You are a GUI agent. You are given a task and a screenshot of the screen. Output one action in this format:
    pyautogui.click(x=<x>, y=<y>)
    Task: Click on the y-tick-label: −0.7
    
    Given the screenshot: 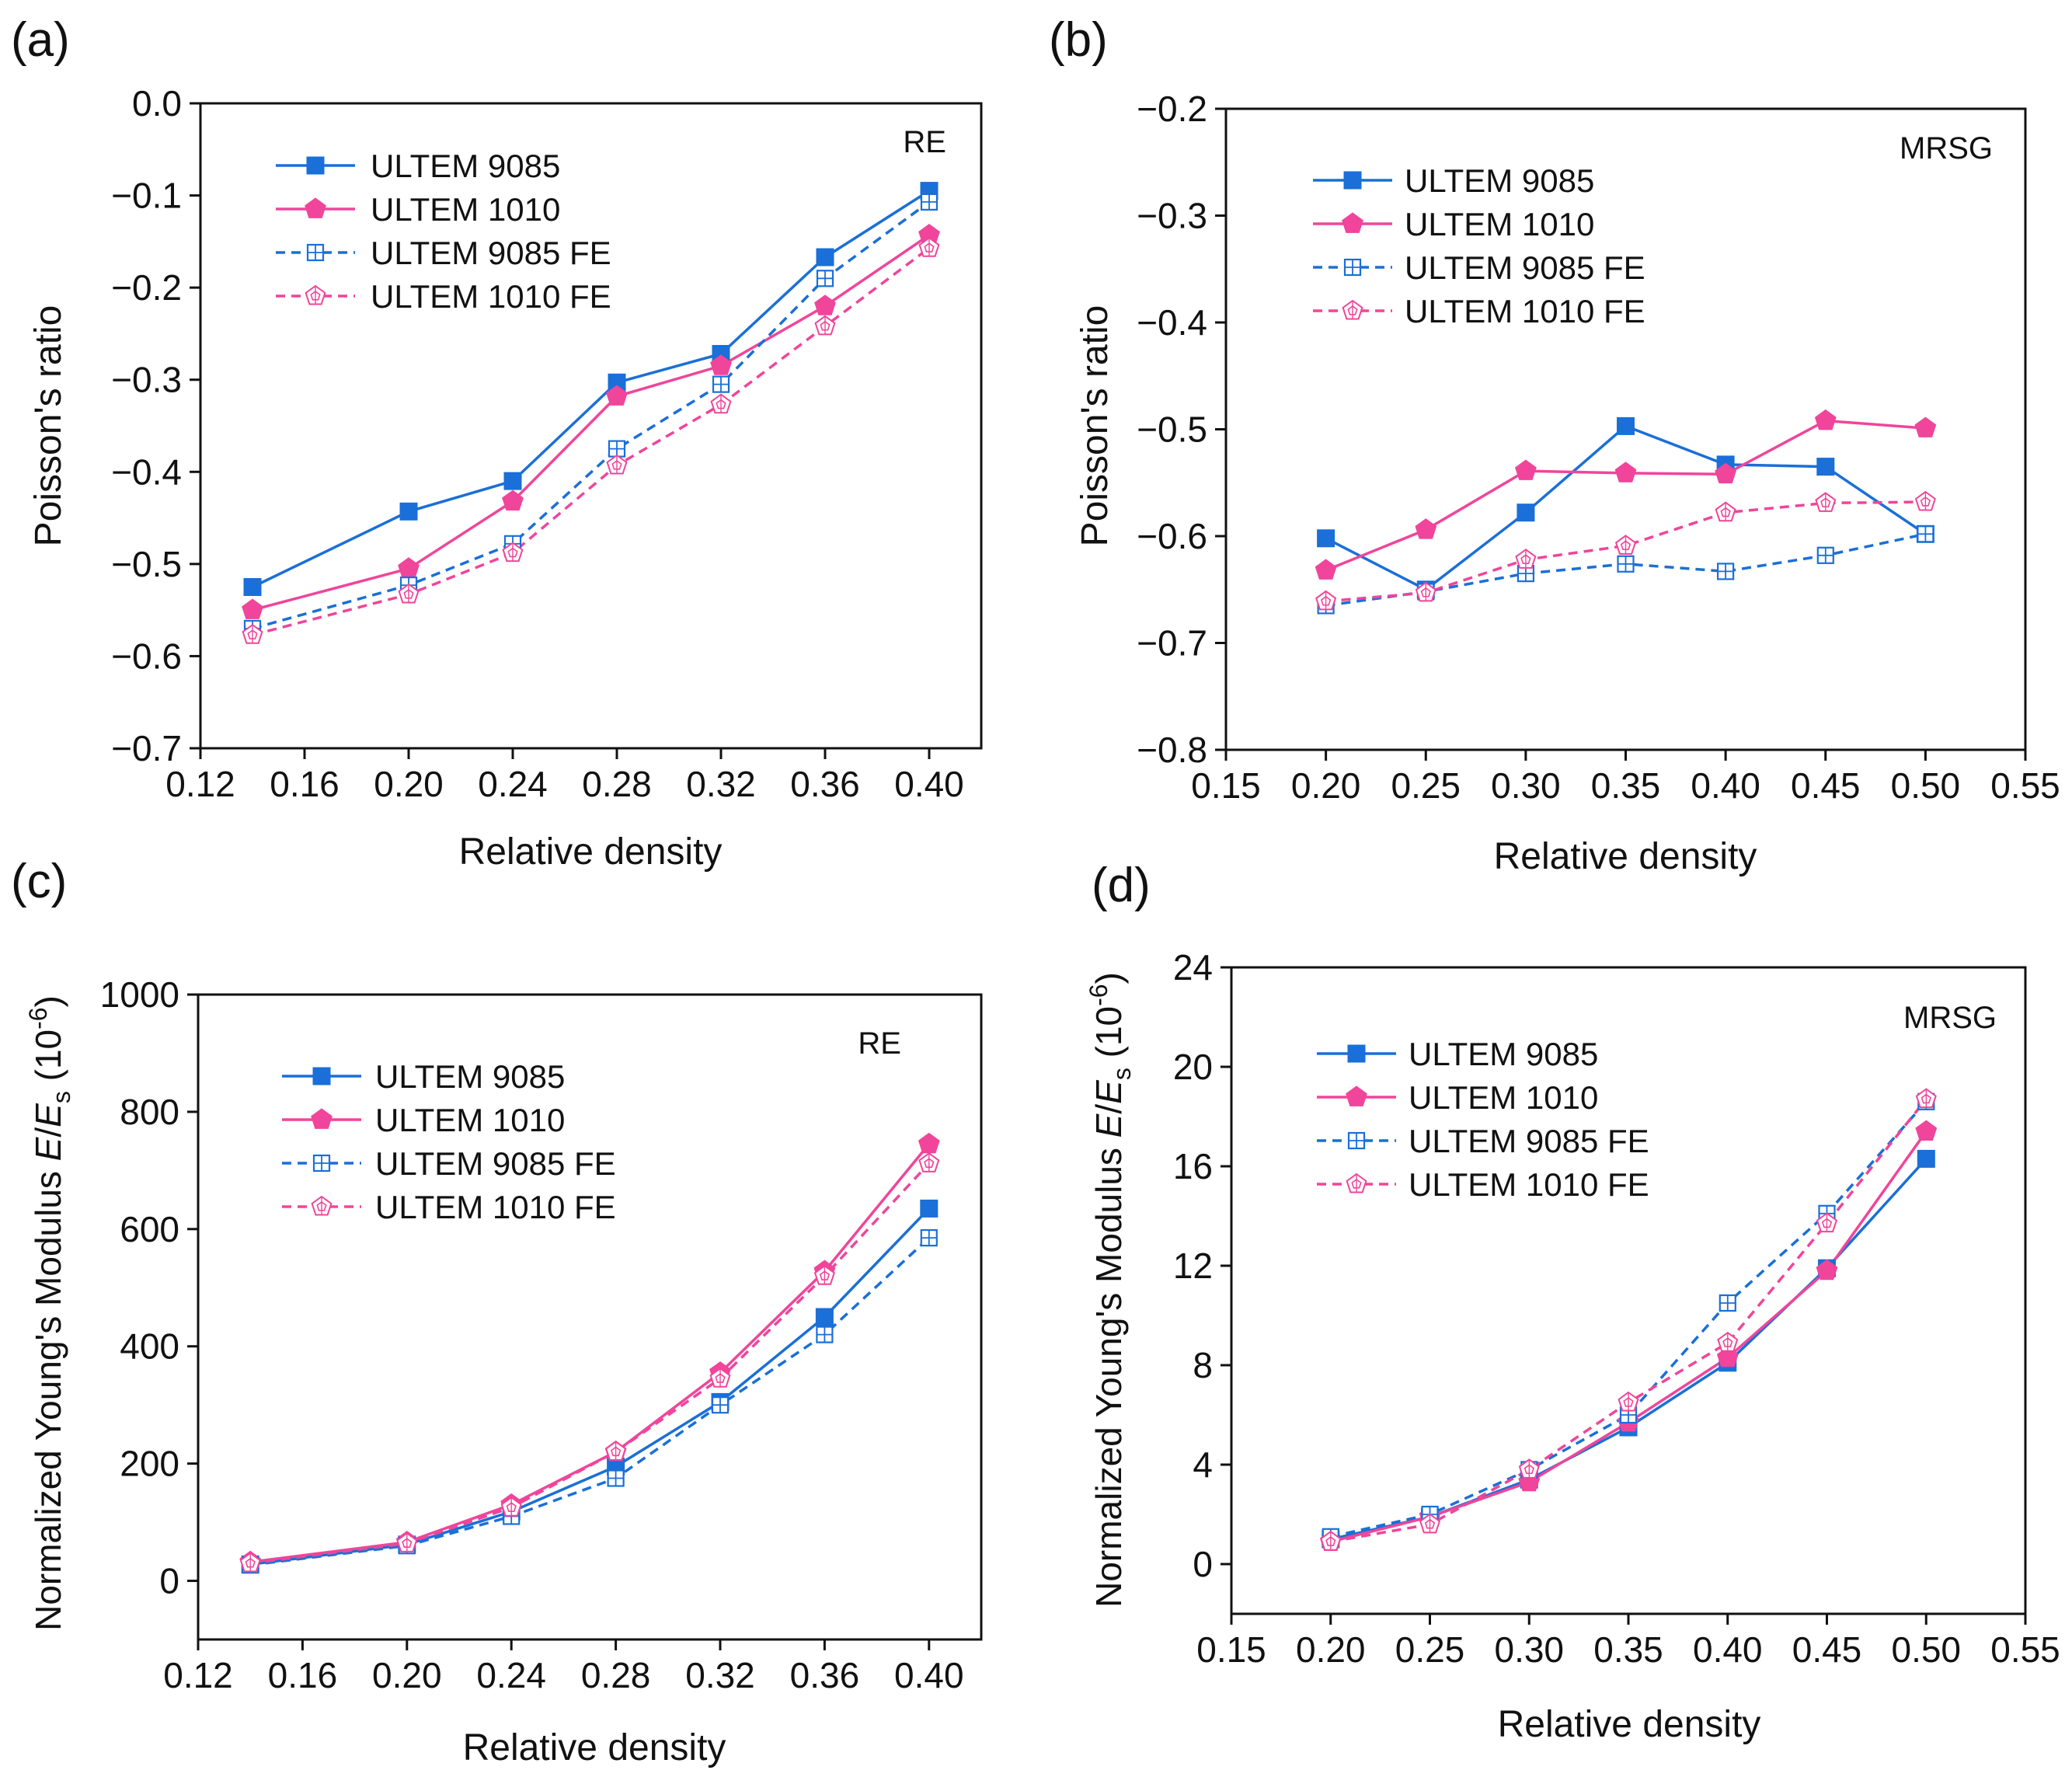 What is the action you would take?
    pyautogui.click(x=1172, y=643)
    